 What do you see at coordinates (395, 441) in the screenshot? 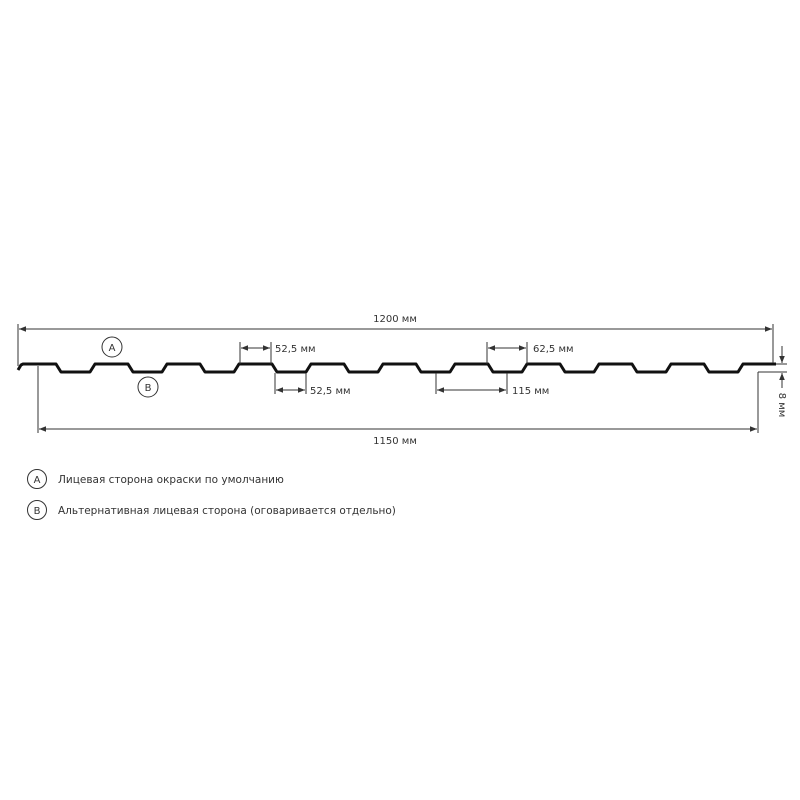
I see `dimension-label-useful-width: 1150 мм` at bounding box center [395, 441].